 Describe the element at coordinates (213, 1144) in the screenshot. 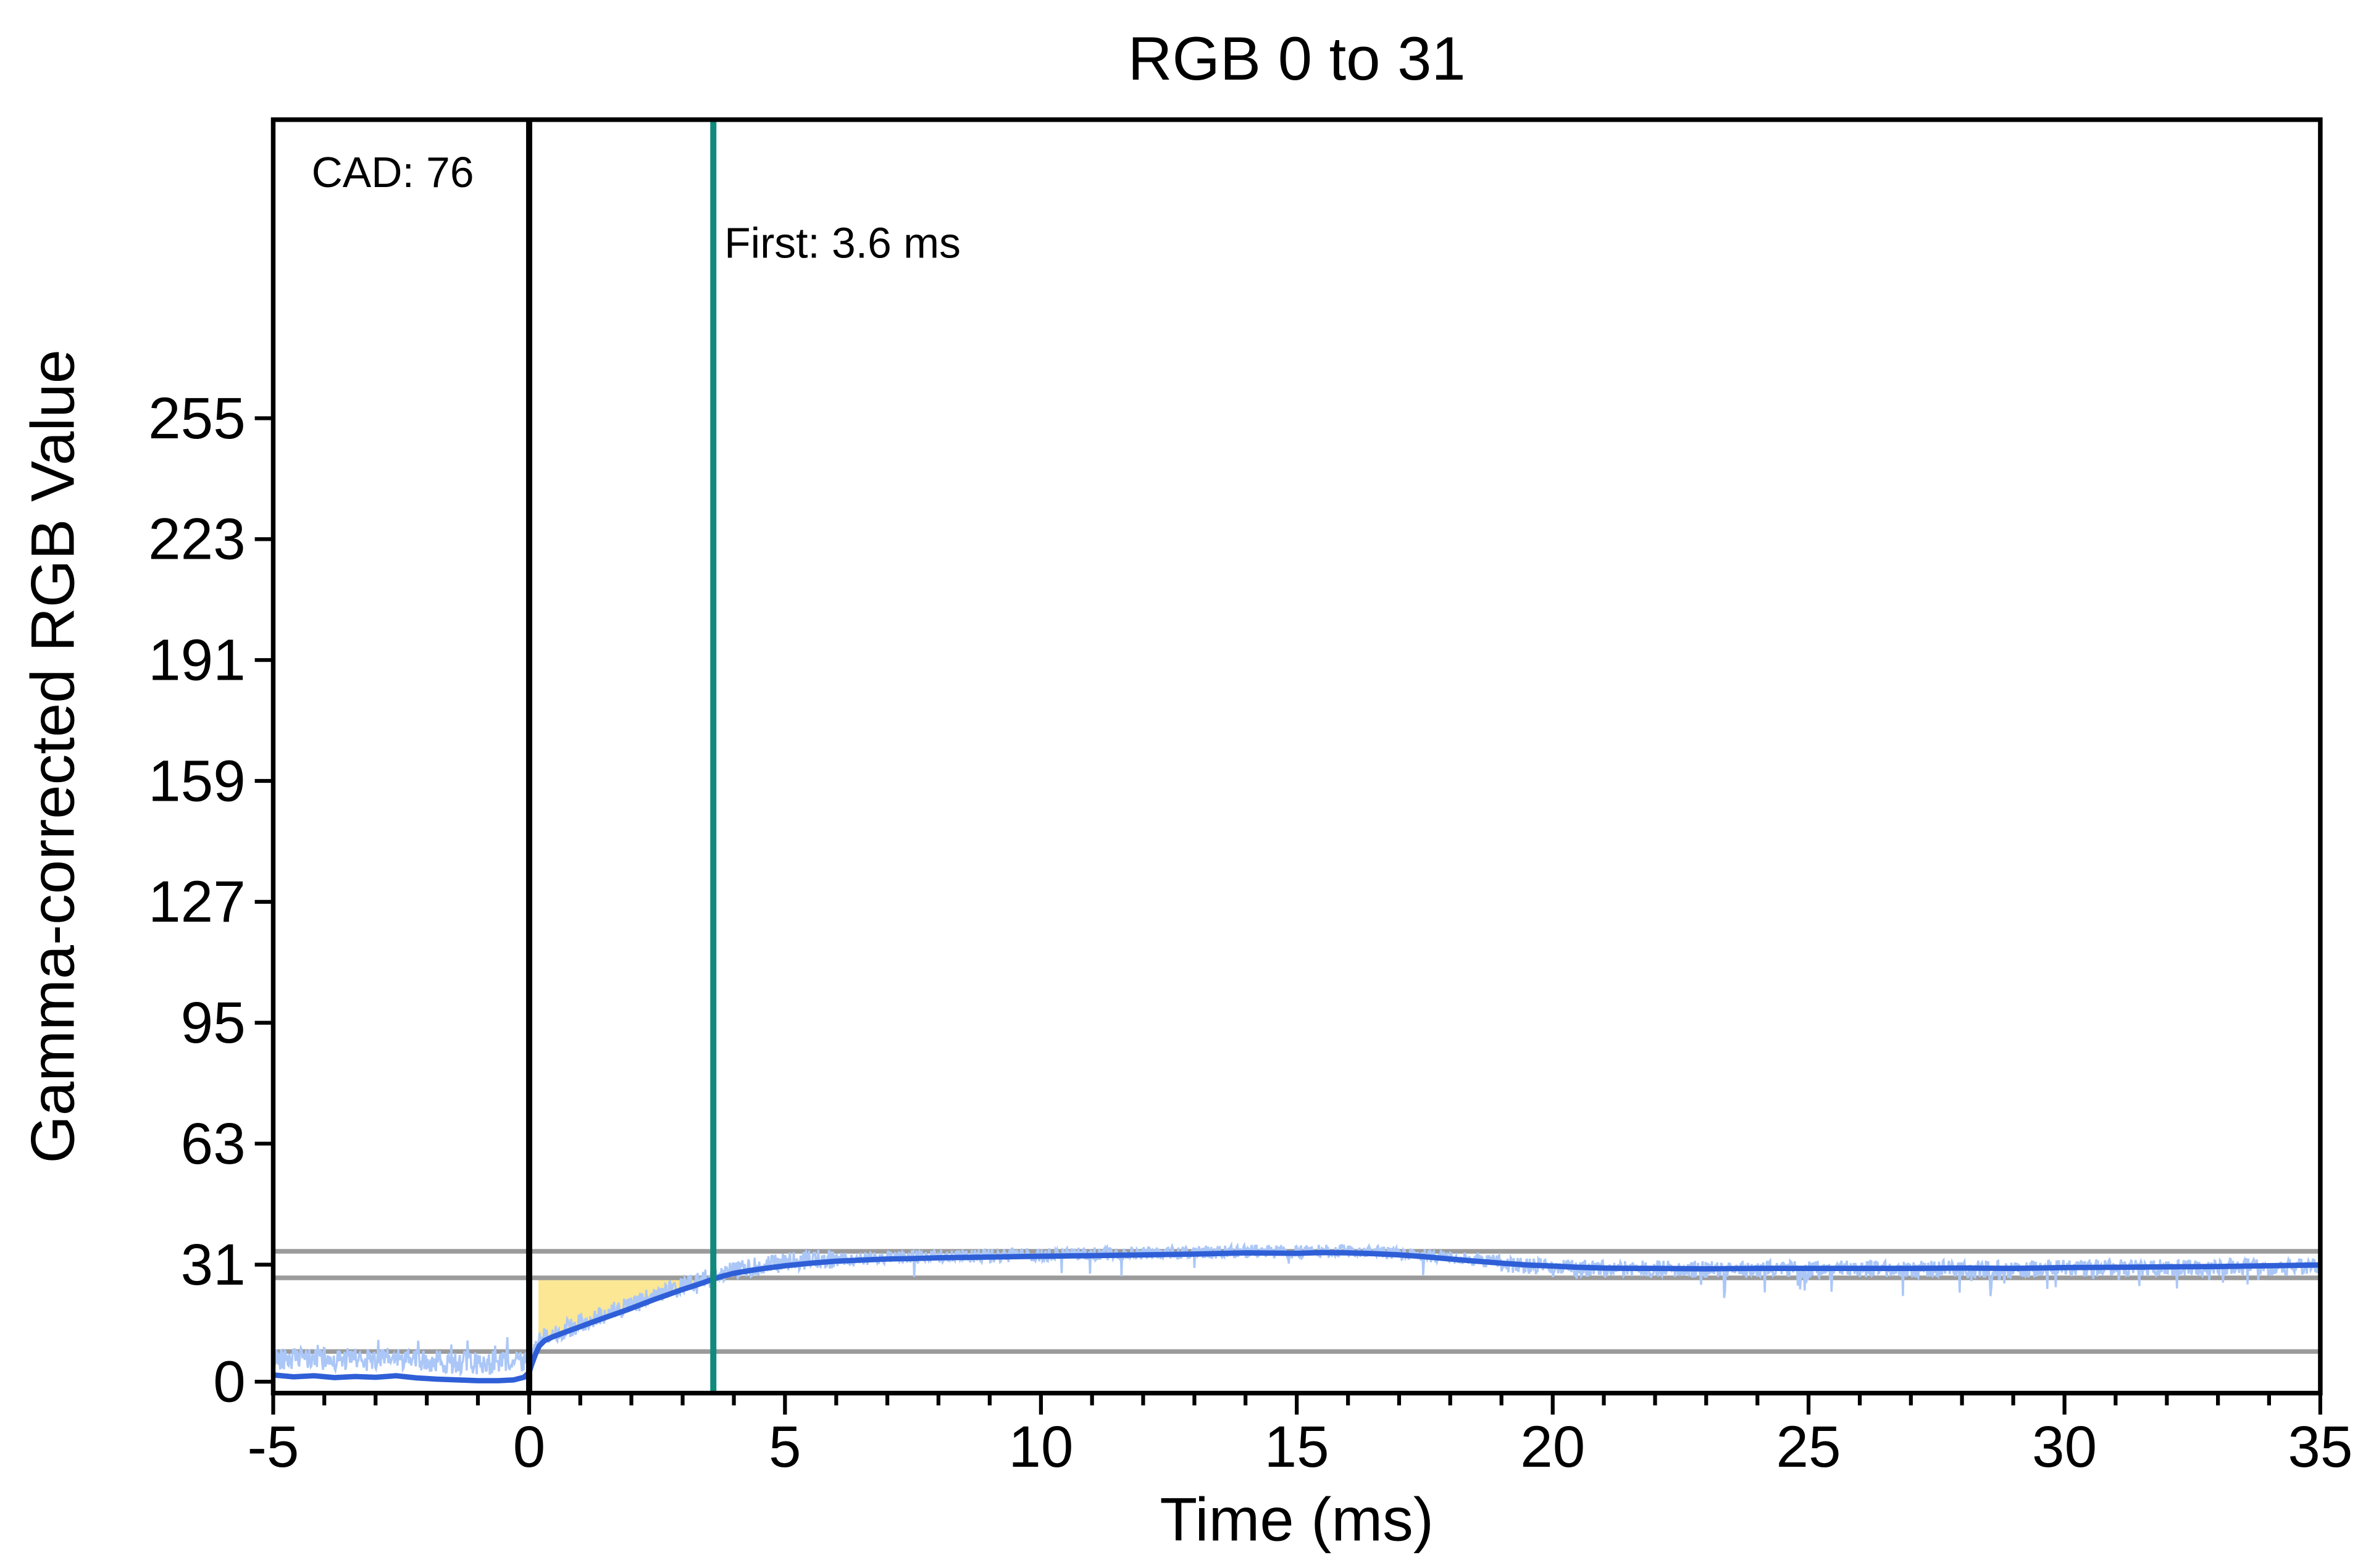

I see `y-tick-label: 63` at that location.